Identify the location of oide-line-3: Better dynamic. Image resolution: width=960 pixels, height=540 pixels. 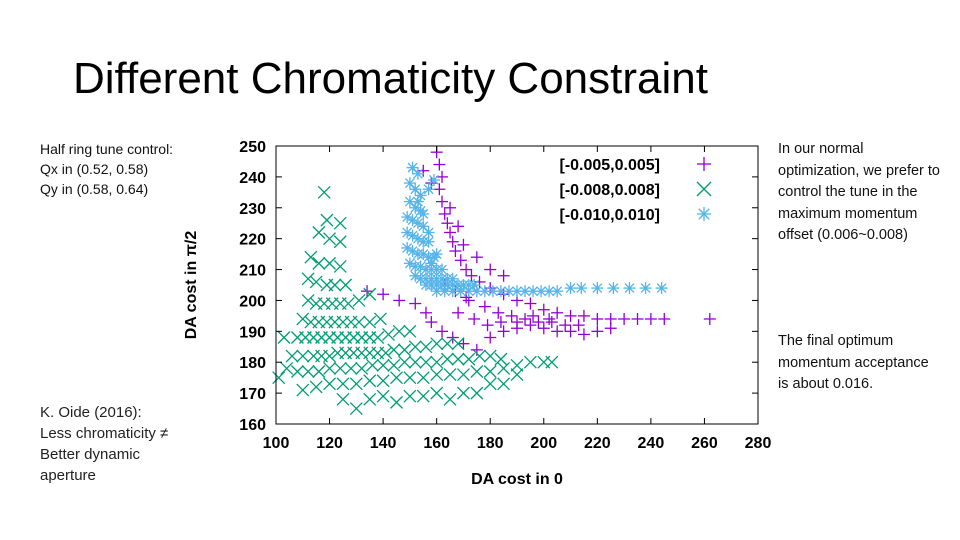
(90, 454).